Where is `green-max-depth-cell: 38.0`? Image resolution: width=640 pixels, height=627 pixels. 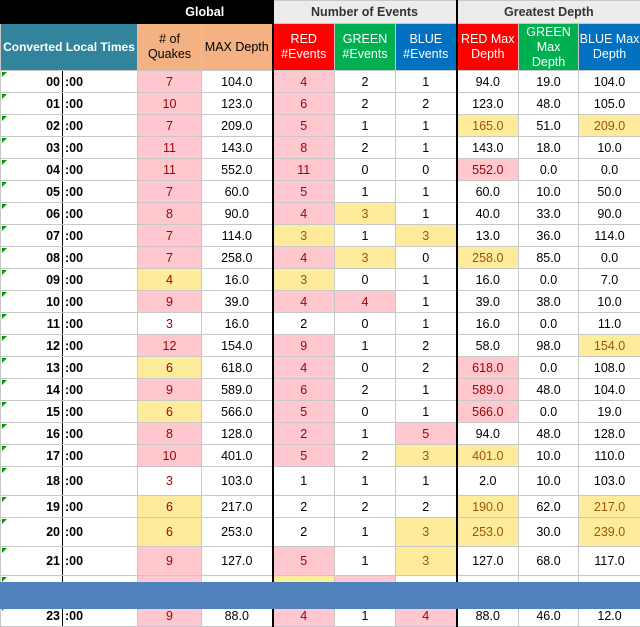 green-max-depth-cell: 38.0 is located at coordinates (549, 302).